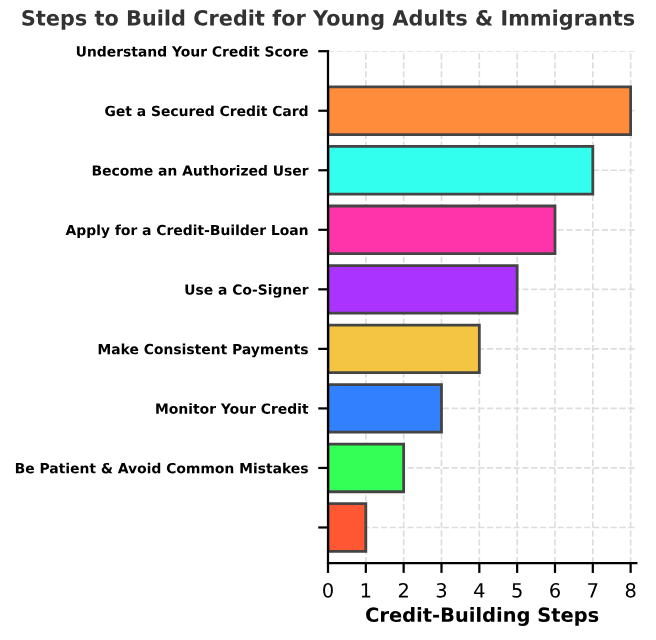 The image size is (656, 640). Describe the element at coordinates (479, 590) in the screenshot. I see `x-tick-label: 4` at that location.